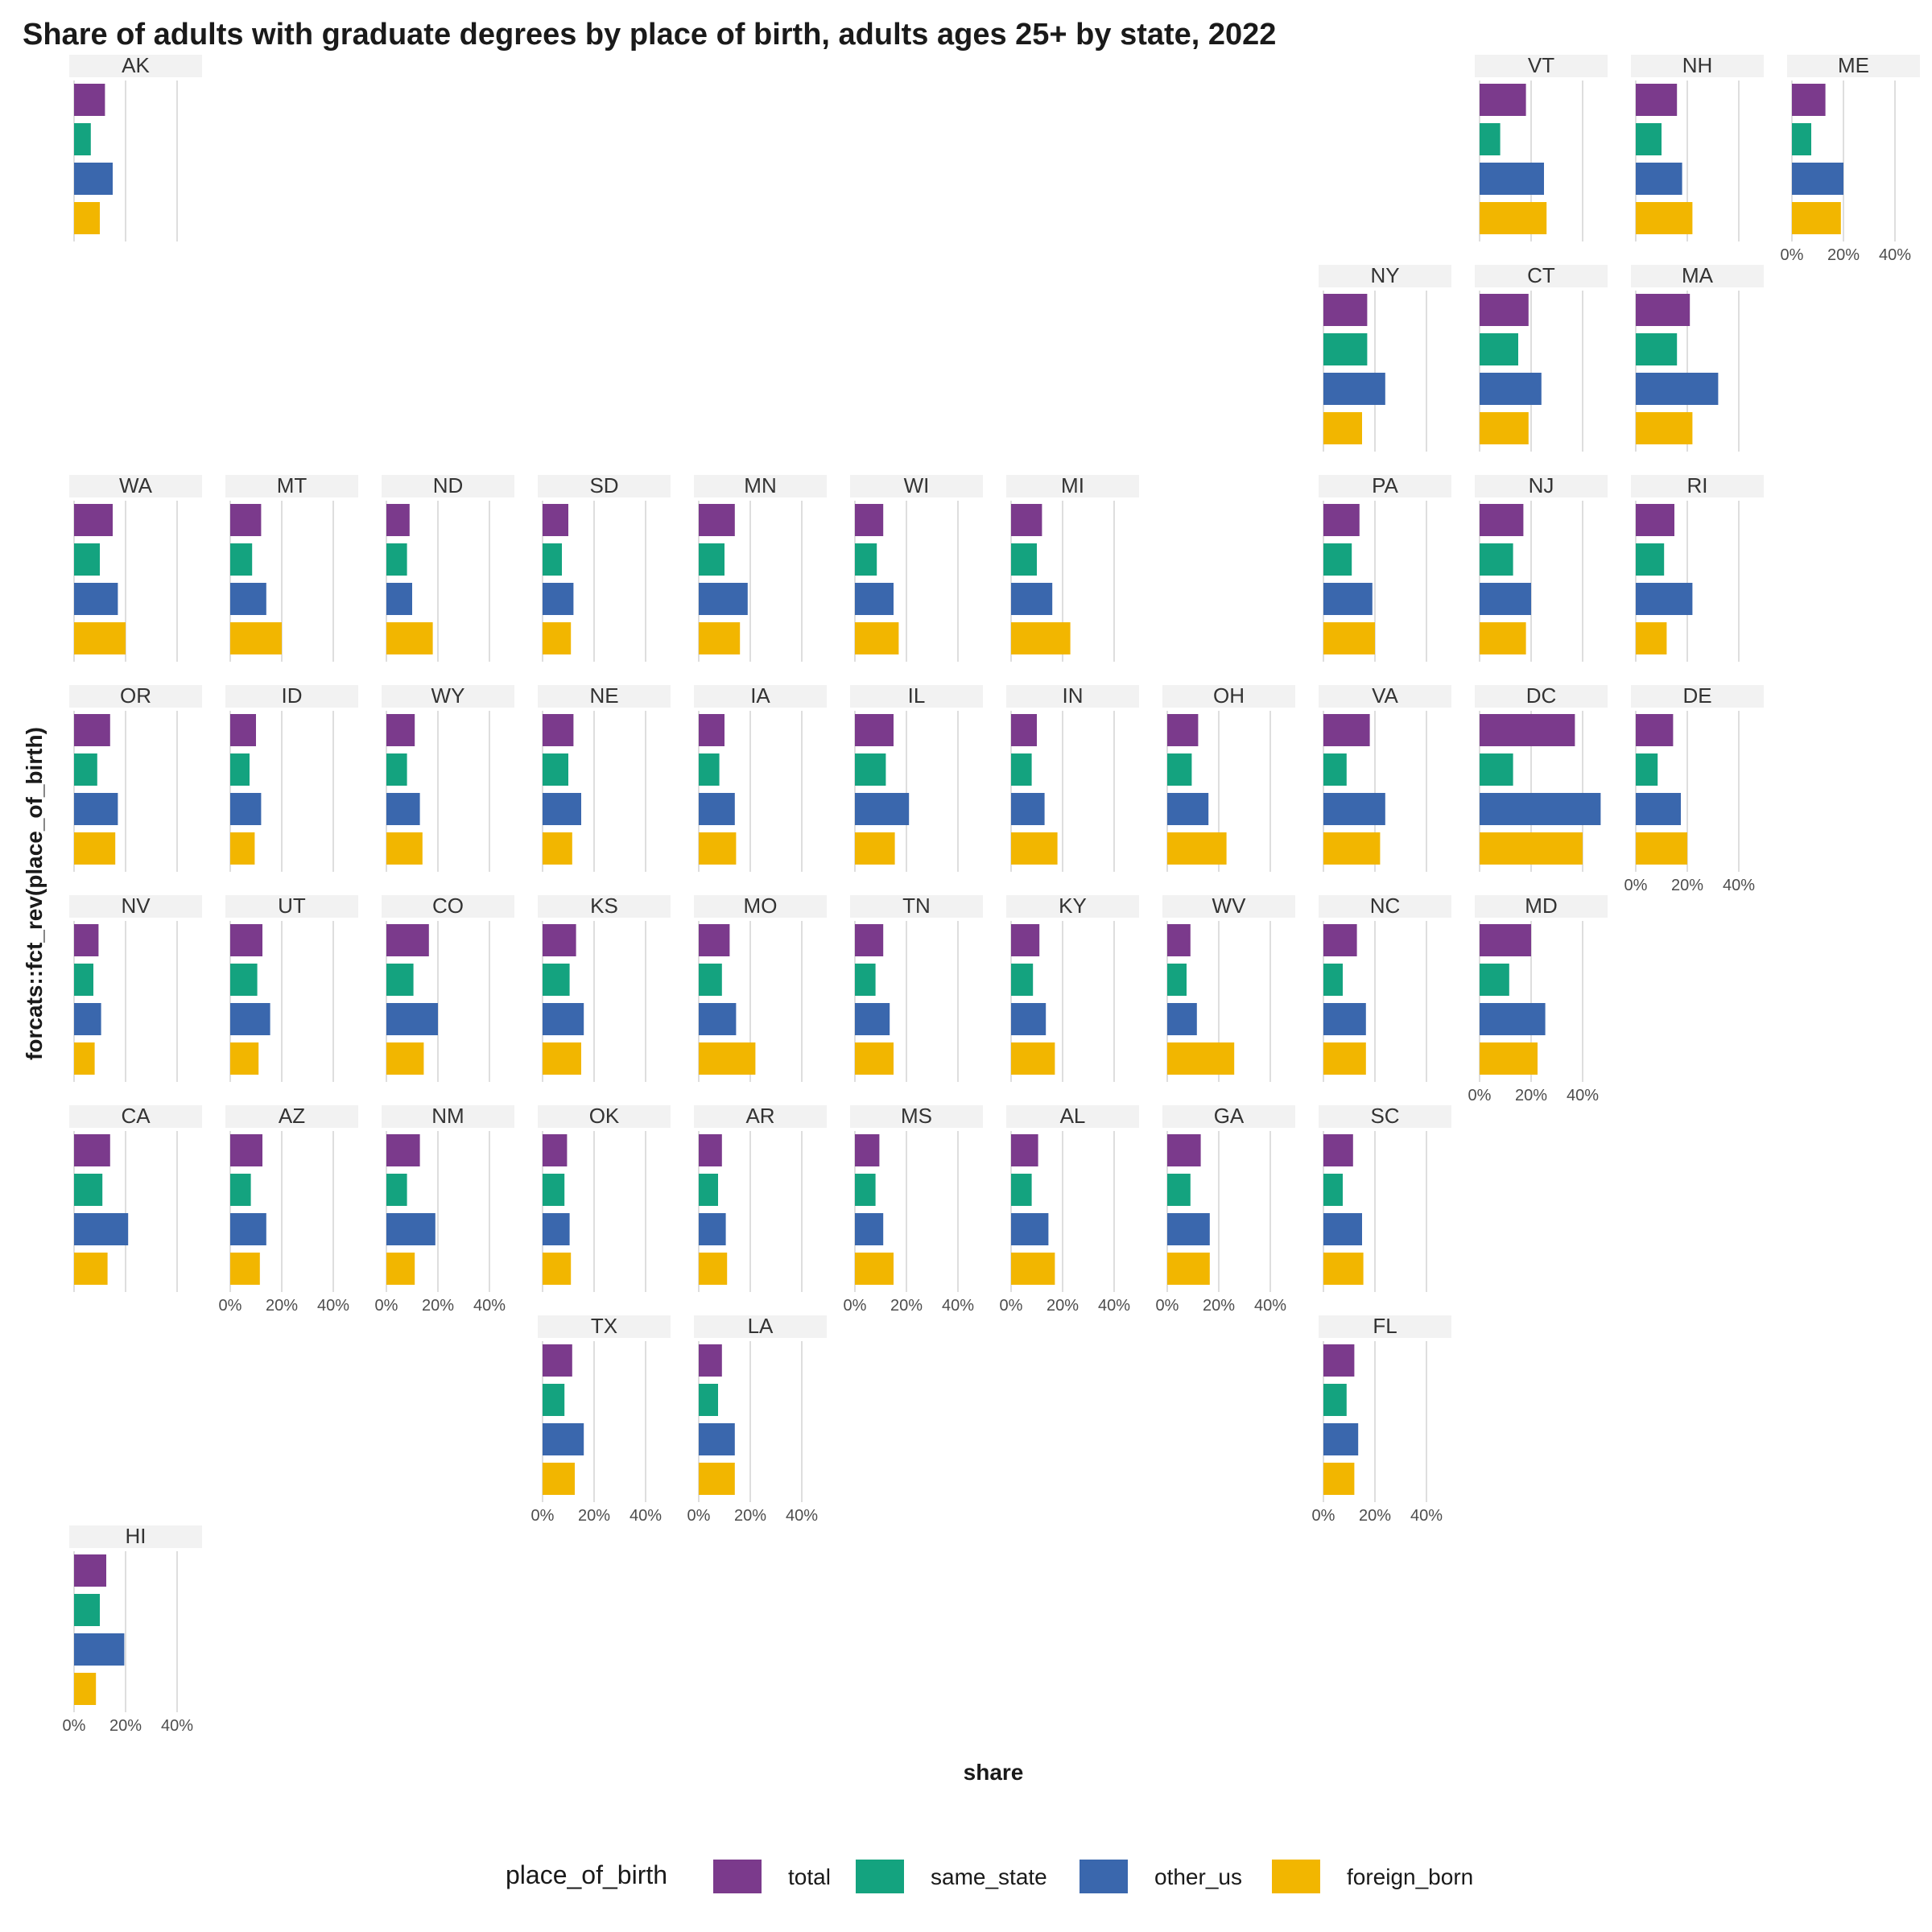 This screenshot has height=1932, width=1932. I want to click on facet-label: MI, so click(1072, 485).